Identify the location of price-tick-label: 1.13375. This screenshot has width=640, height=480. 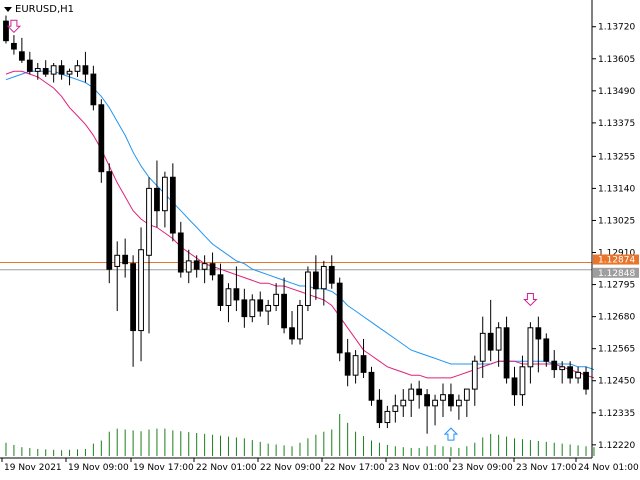
(616, 124).